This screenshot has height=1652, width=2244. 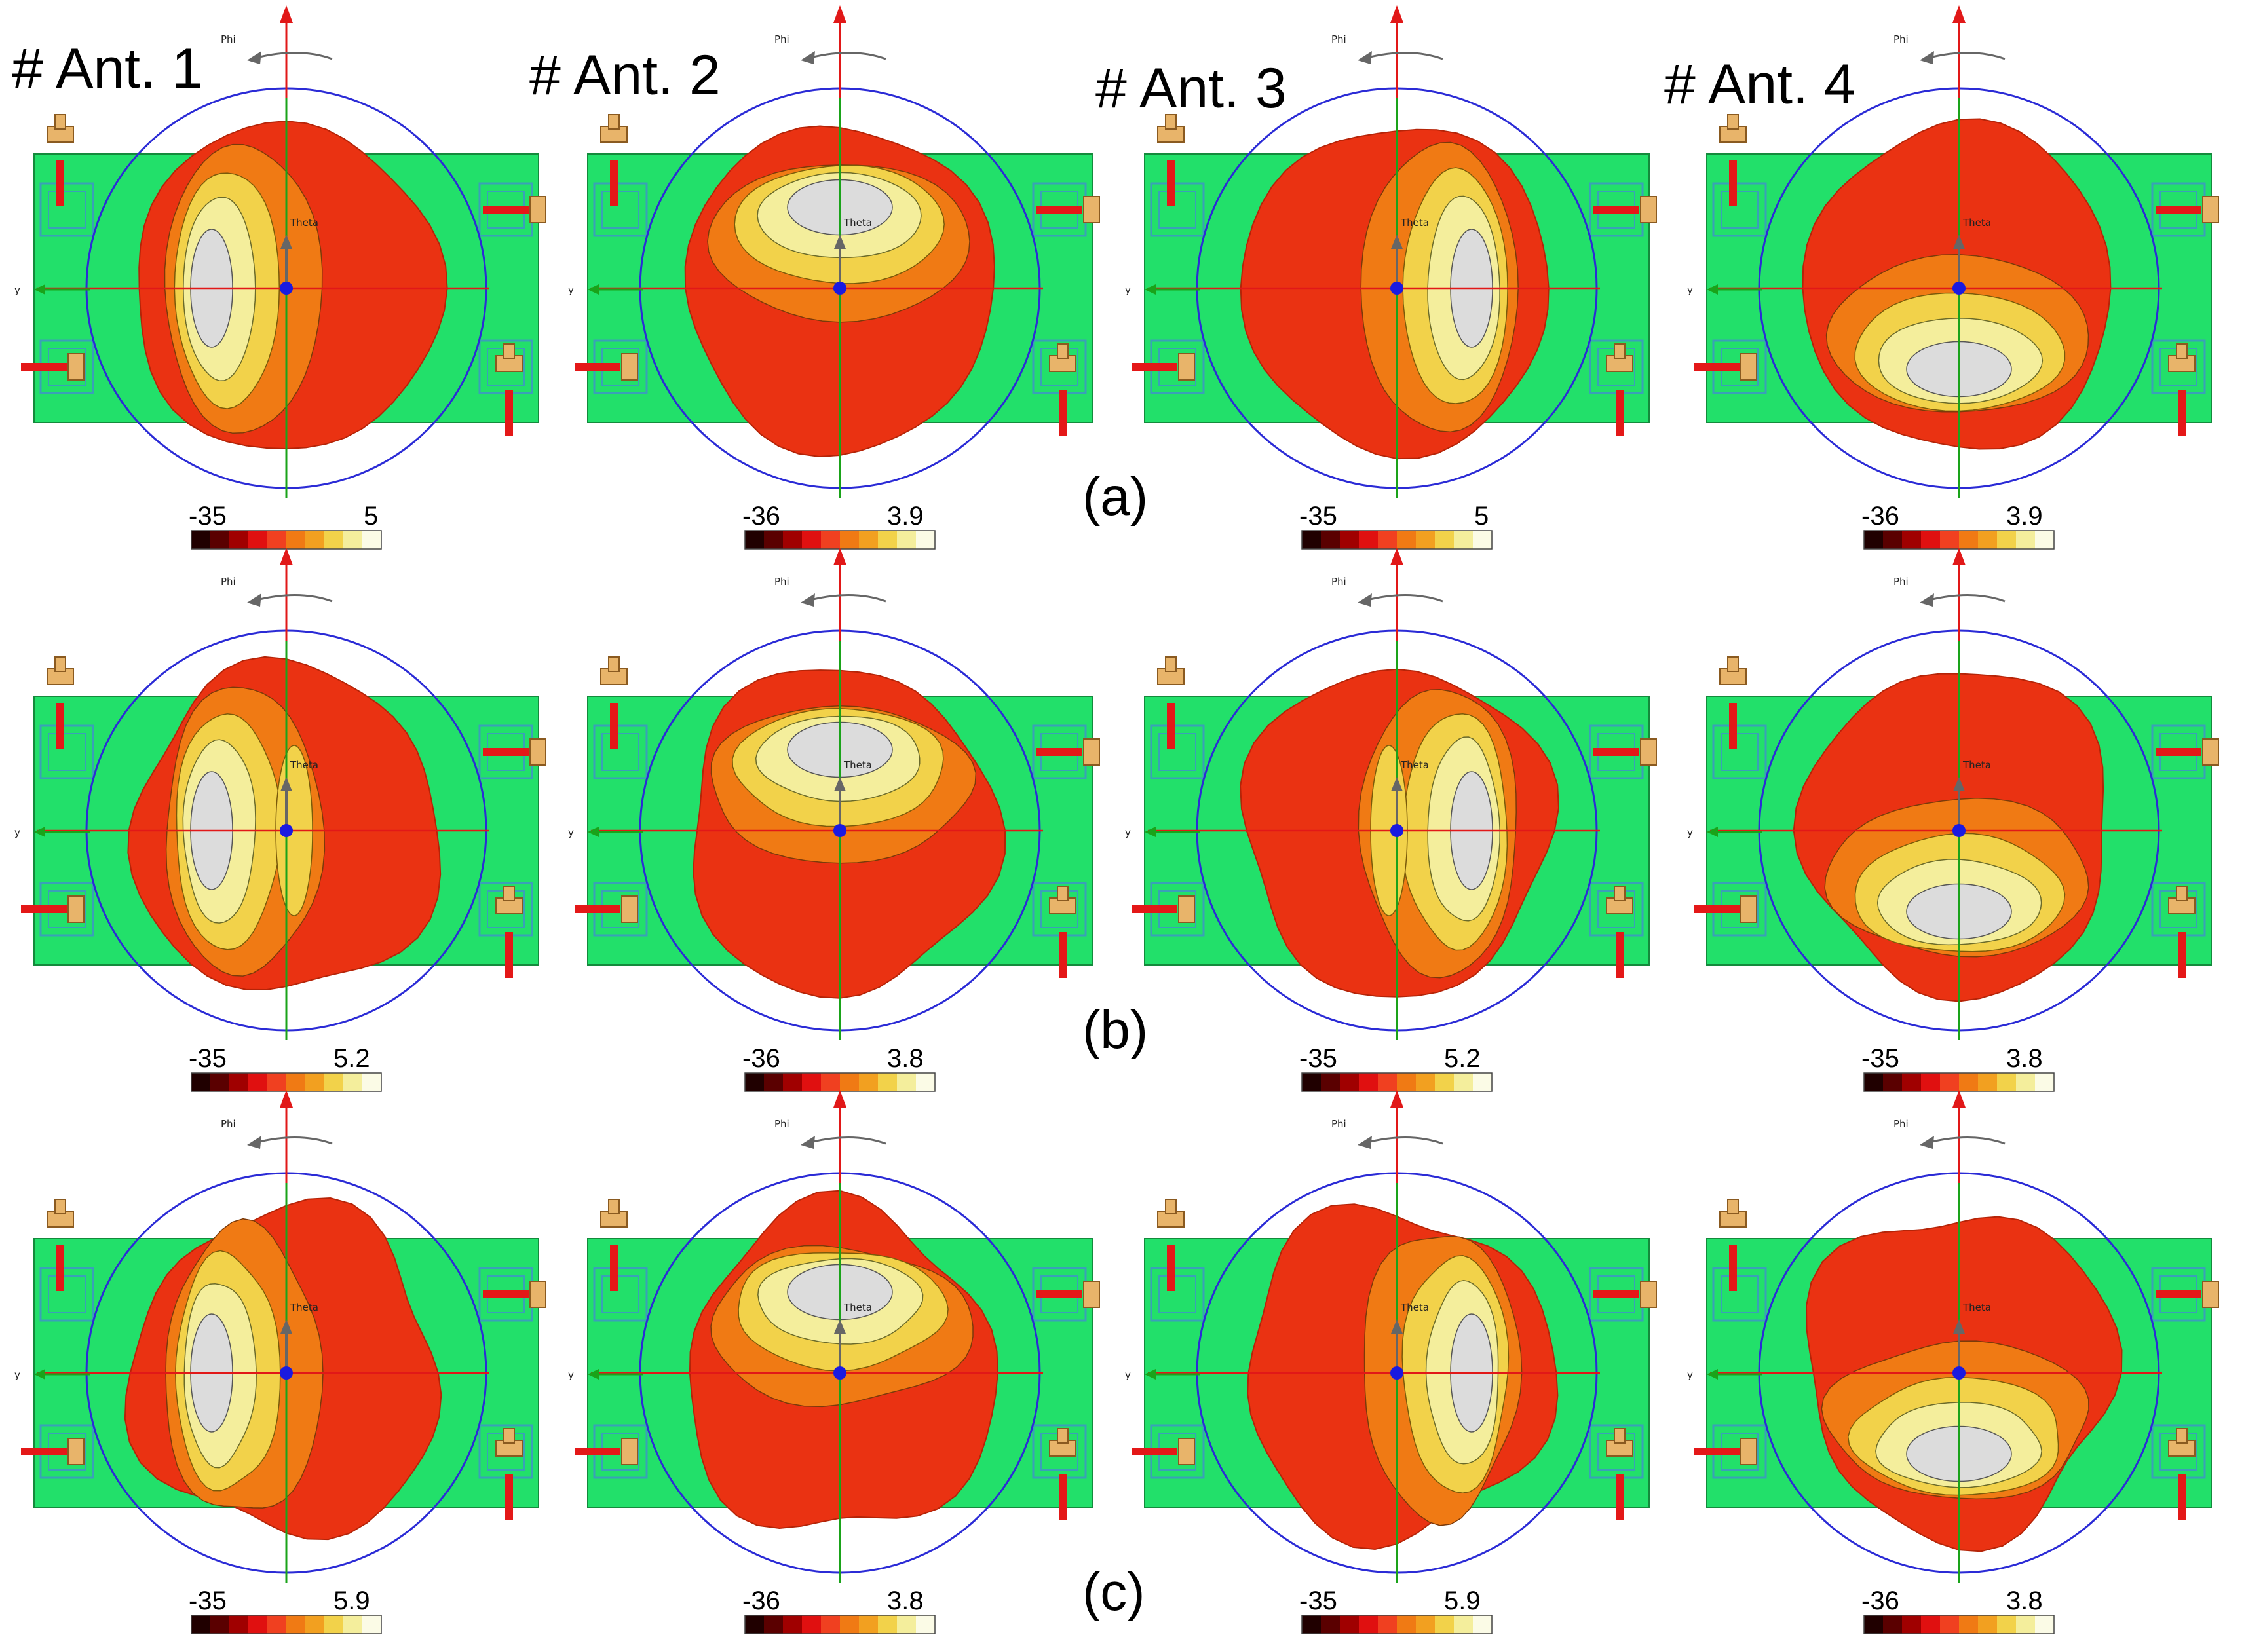 I want to click on pattern-panel-3-4: y Theta Phi, so click(x=1953, y=1362).